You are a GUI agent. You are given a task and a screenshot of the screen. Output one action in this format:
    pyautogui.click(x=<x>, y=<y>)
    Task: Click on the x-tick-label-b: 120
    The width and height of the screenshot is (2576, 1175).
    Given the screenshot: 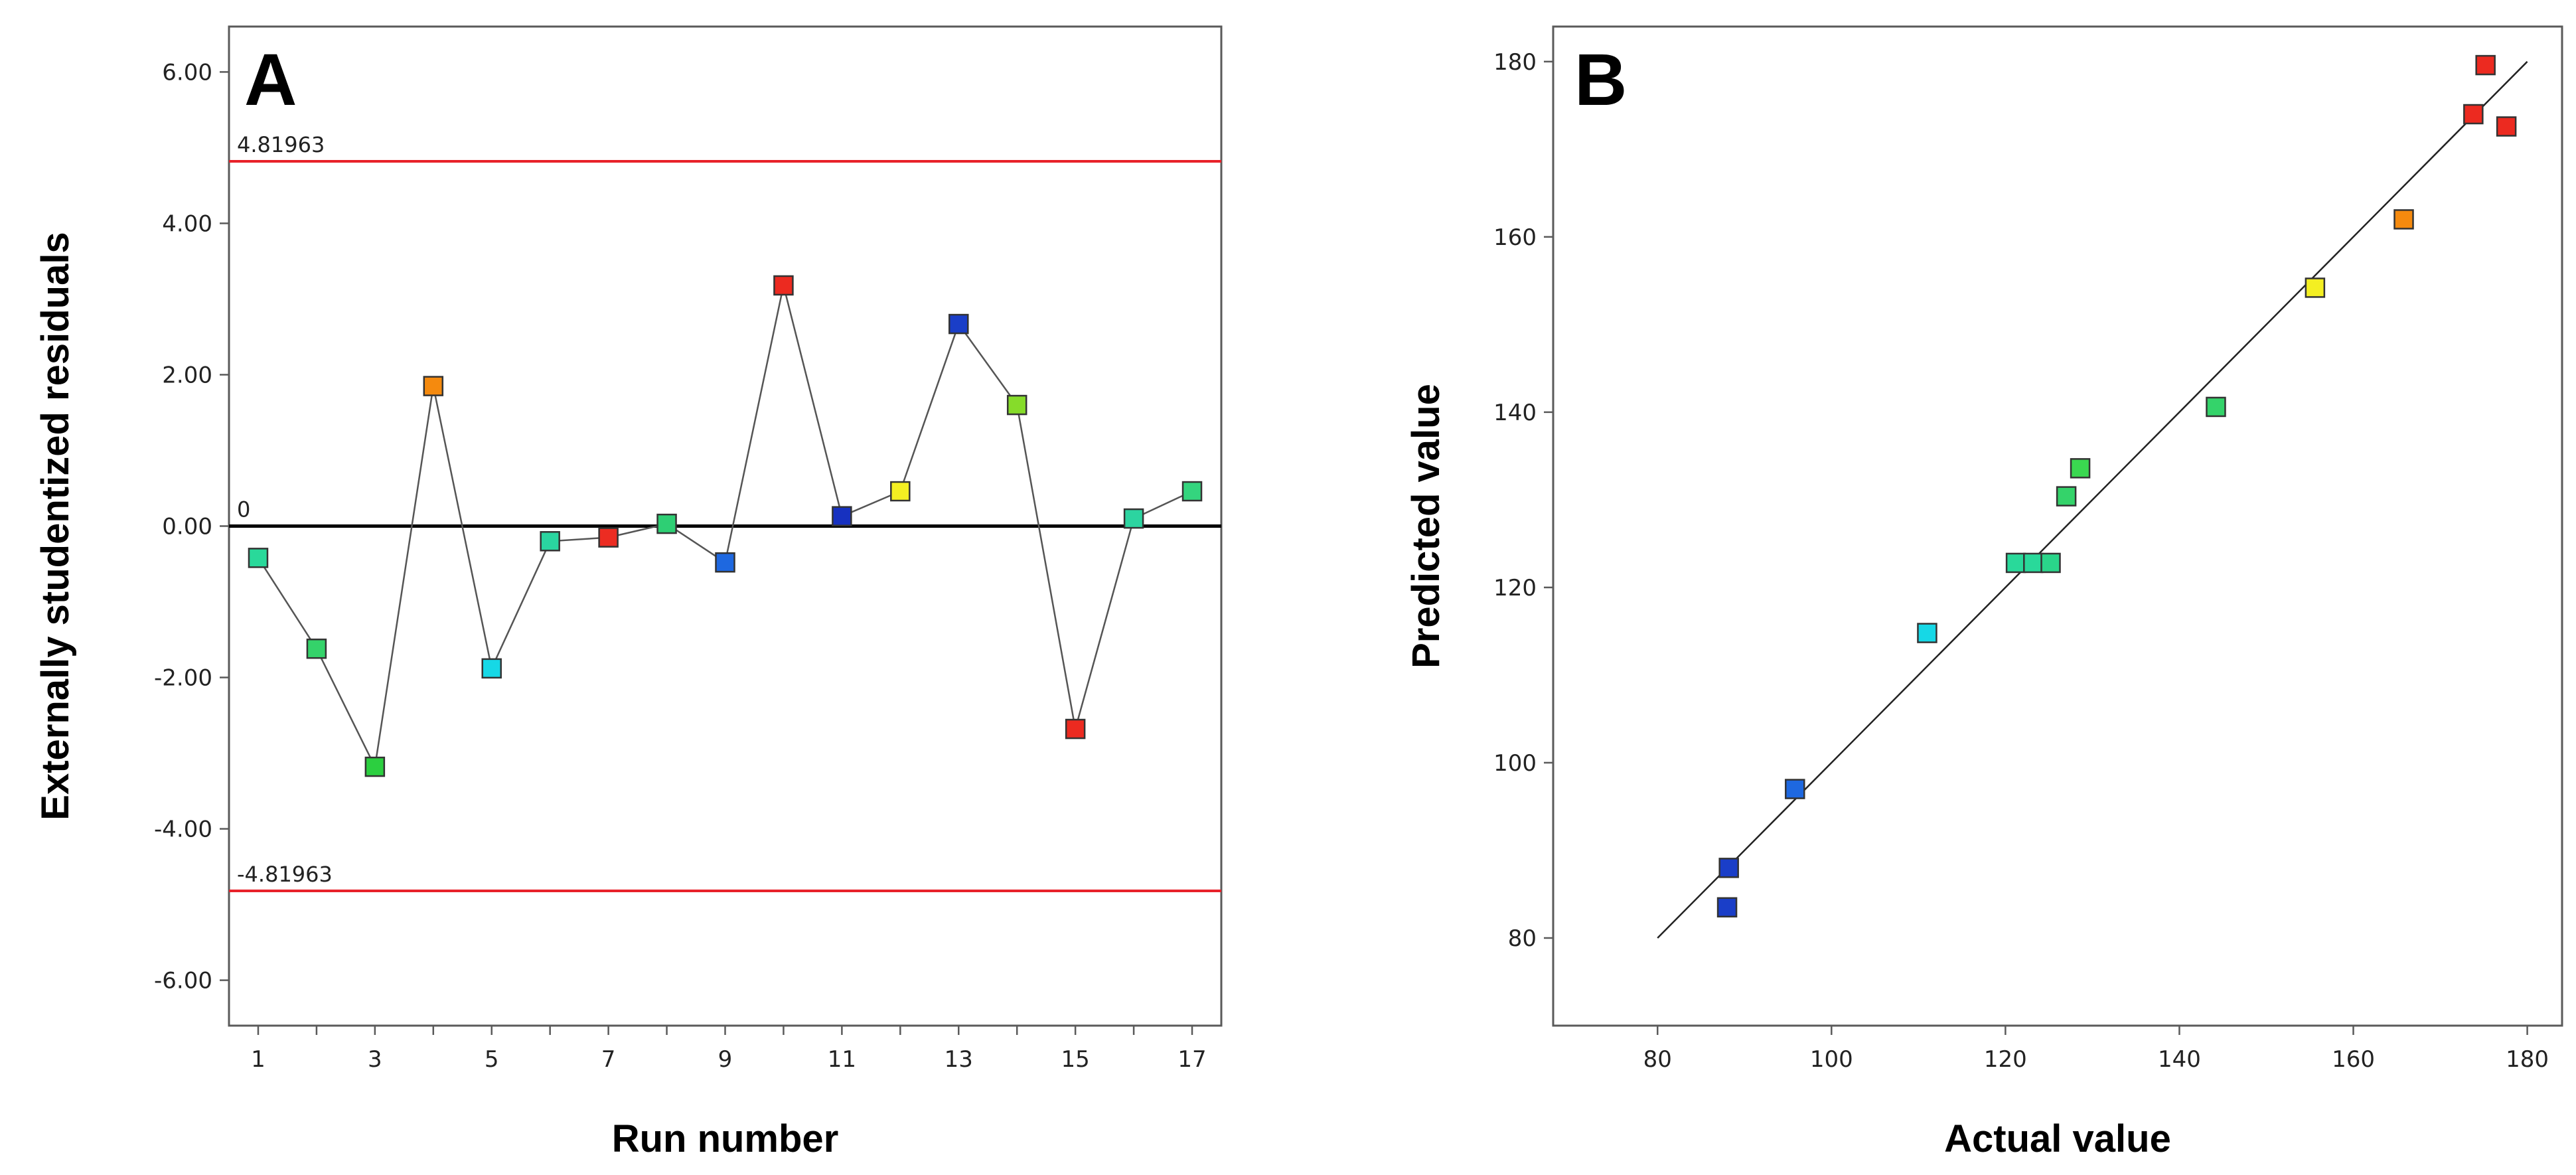 What is the action you would take?
    pyautogui.click(x=2005, y=1059)
    